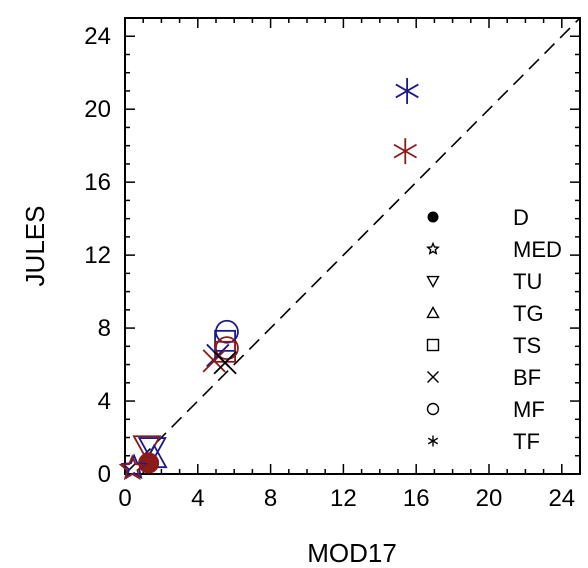 This screenshot has width=588, height=568. Describe the element at coordinates (433, 312) in the screenshot. I see `legend-marker-tg` at that location.